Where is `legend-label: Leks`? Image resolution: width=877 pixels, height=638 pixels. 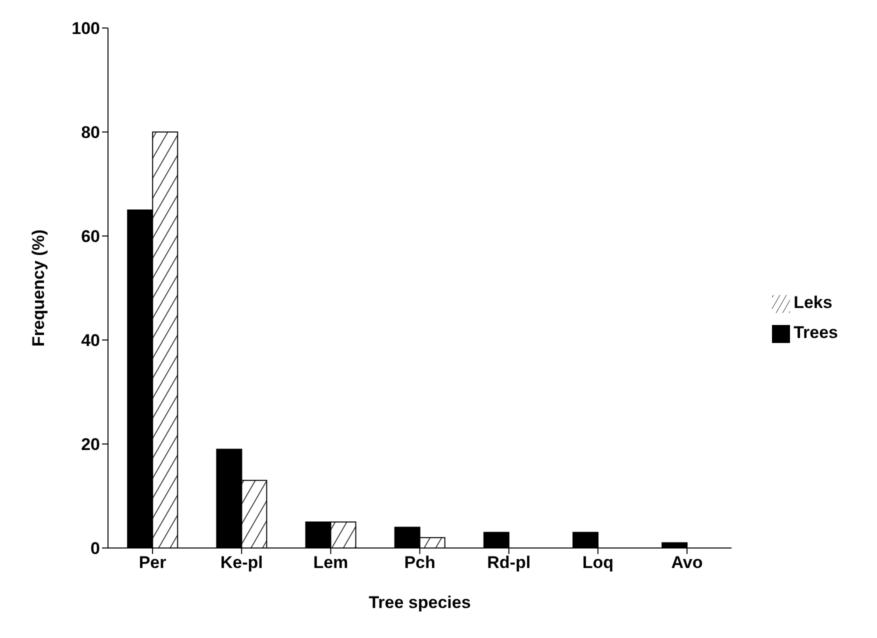
legend-label: Leks is located at coordinates (813, 302).